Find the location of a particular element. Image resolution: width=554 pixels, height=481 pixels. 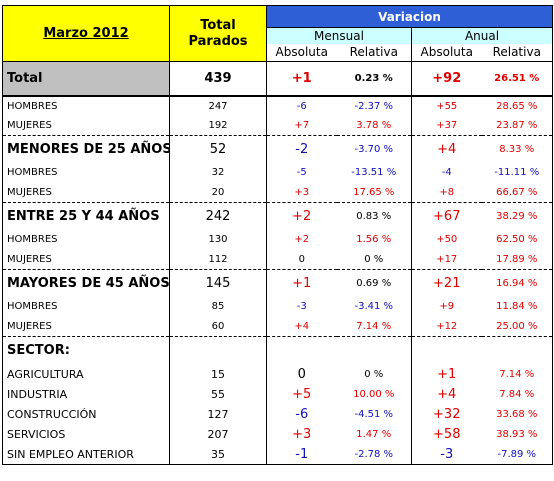

row-anual-absoluta: +92 is located at coordinates (446, 79).